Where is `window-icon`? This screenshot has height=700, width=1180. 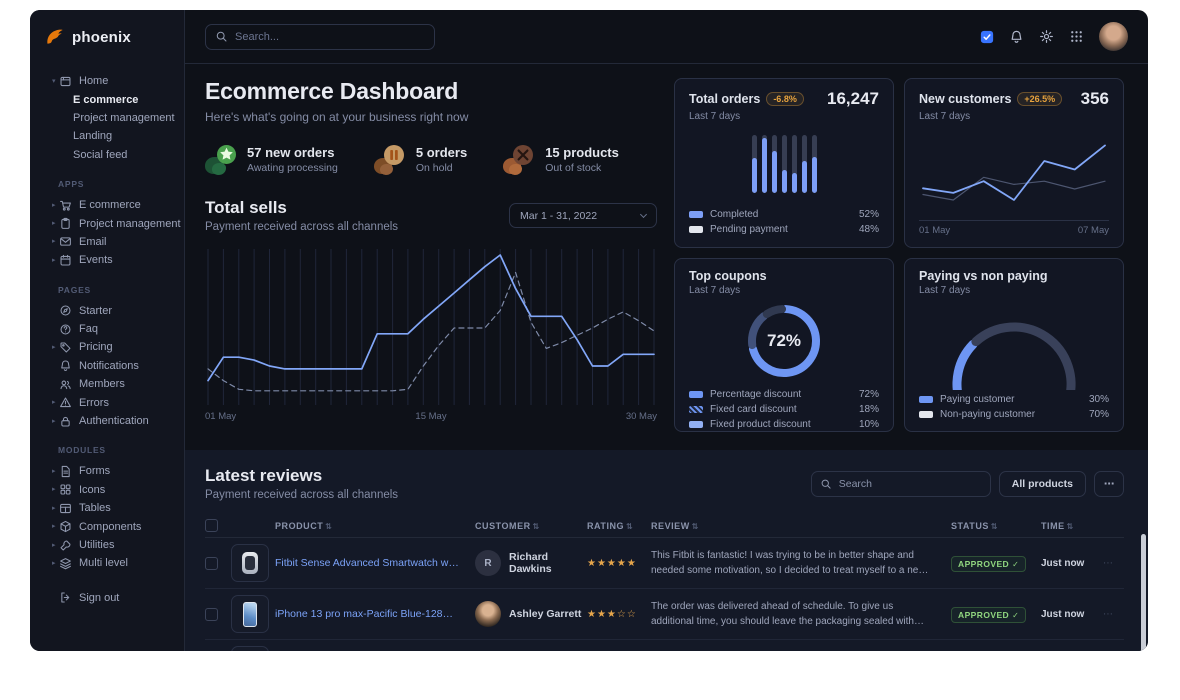 window-icon is located at coordinates (65, 81).